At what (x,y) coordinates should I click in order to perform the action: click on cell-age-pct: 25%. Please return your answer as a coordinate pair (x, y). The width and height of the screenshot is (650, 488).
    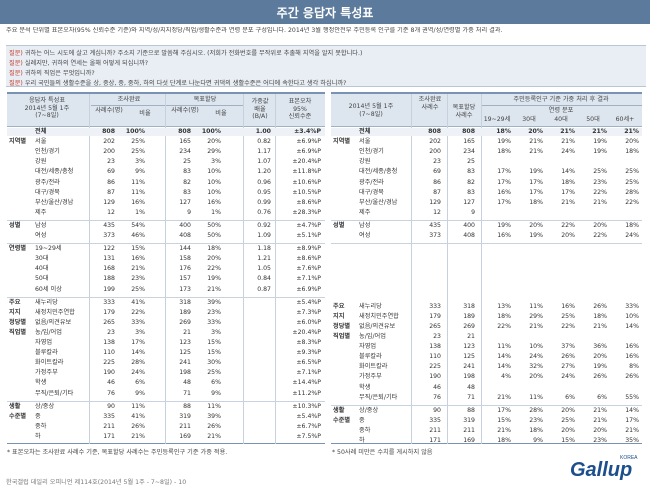
    Looking at the image, I should click on (632, 182).